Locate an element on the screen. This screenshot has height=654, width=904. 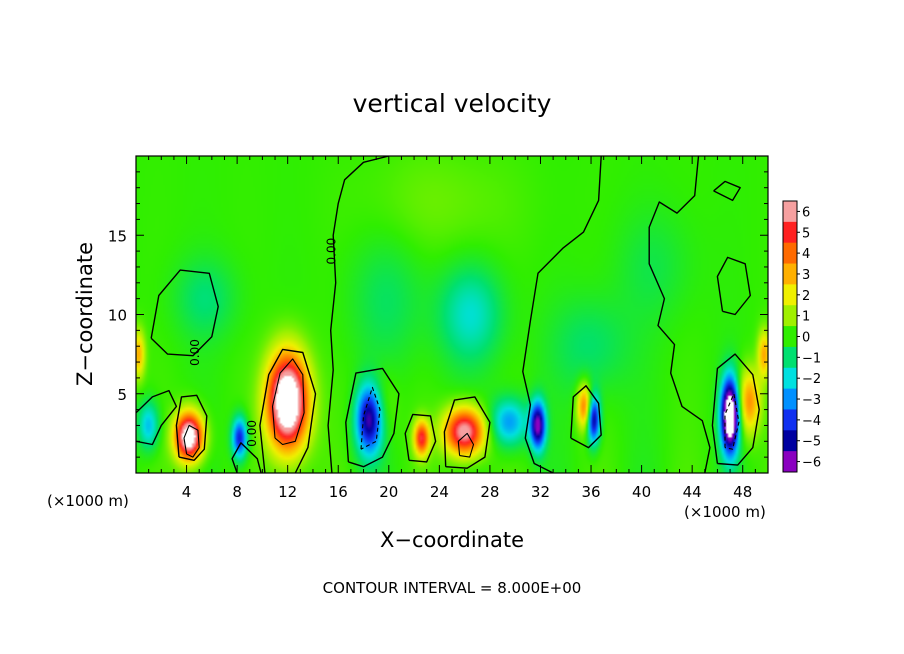
contour-label-layer: 0.00 0.00 0.00 is located at coordinates (263, 342).